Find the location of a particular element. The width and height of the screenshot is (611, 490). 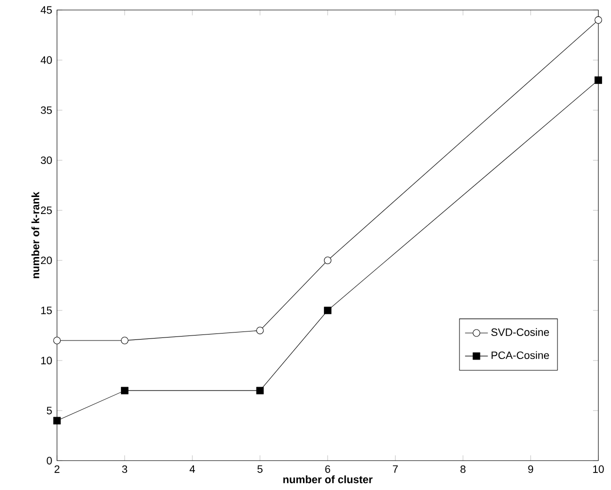

x-tick-label: 2 is located at coordinates (57, 469).